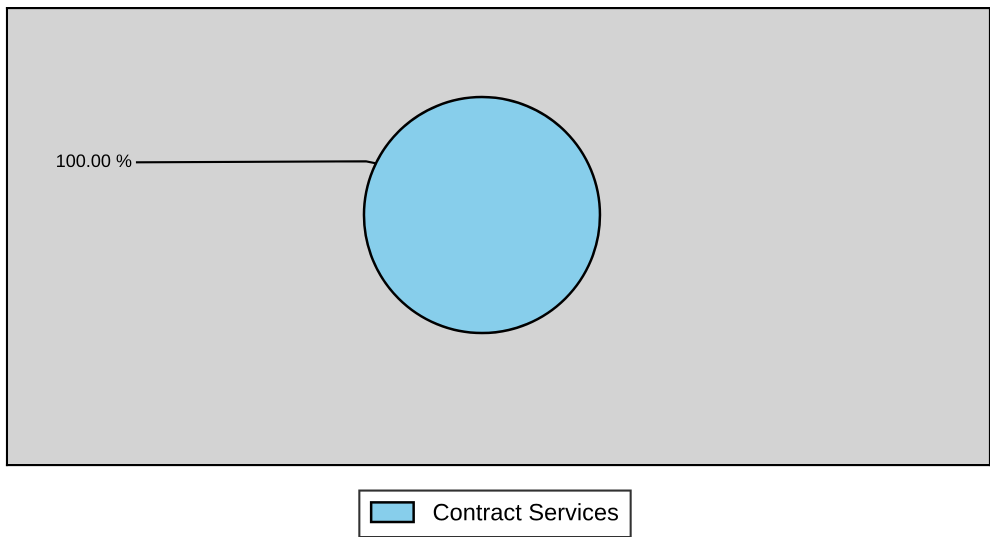 This screenshot has width=990, height=537. What do you see at coordinates (94, 161) in the screenshot?
I see `data-label: 100.00 %` at bounding box center [94, 161].